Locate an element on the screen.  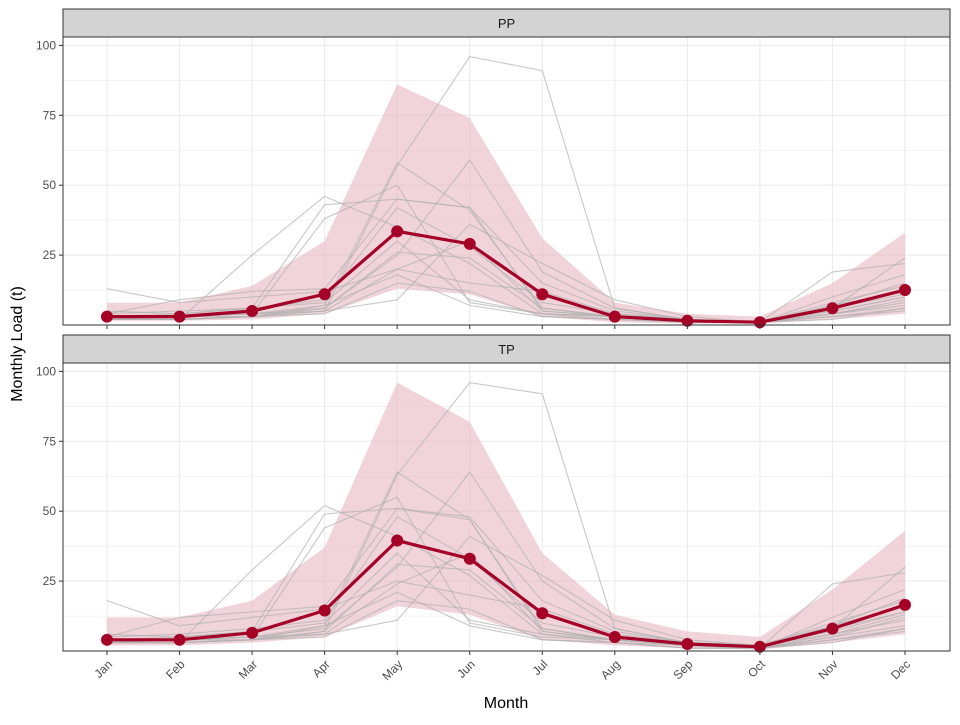
x-tick-label: Apr is located at coordinates (321, 668).